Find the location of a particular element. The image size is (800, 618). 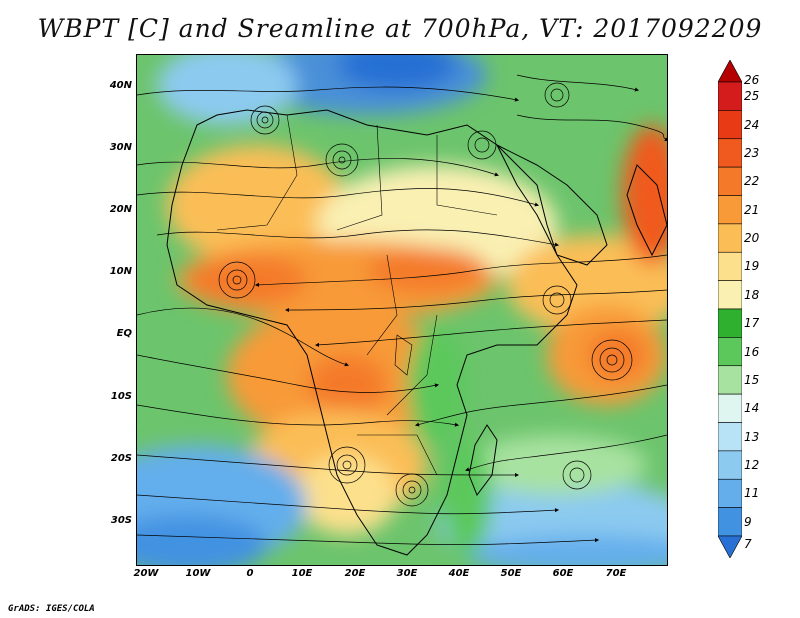

lat-label-30n: 30N is located at coordinates (120, 147).